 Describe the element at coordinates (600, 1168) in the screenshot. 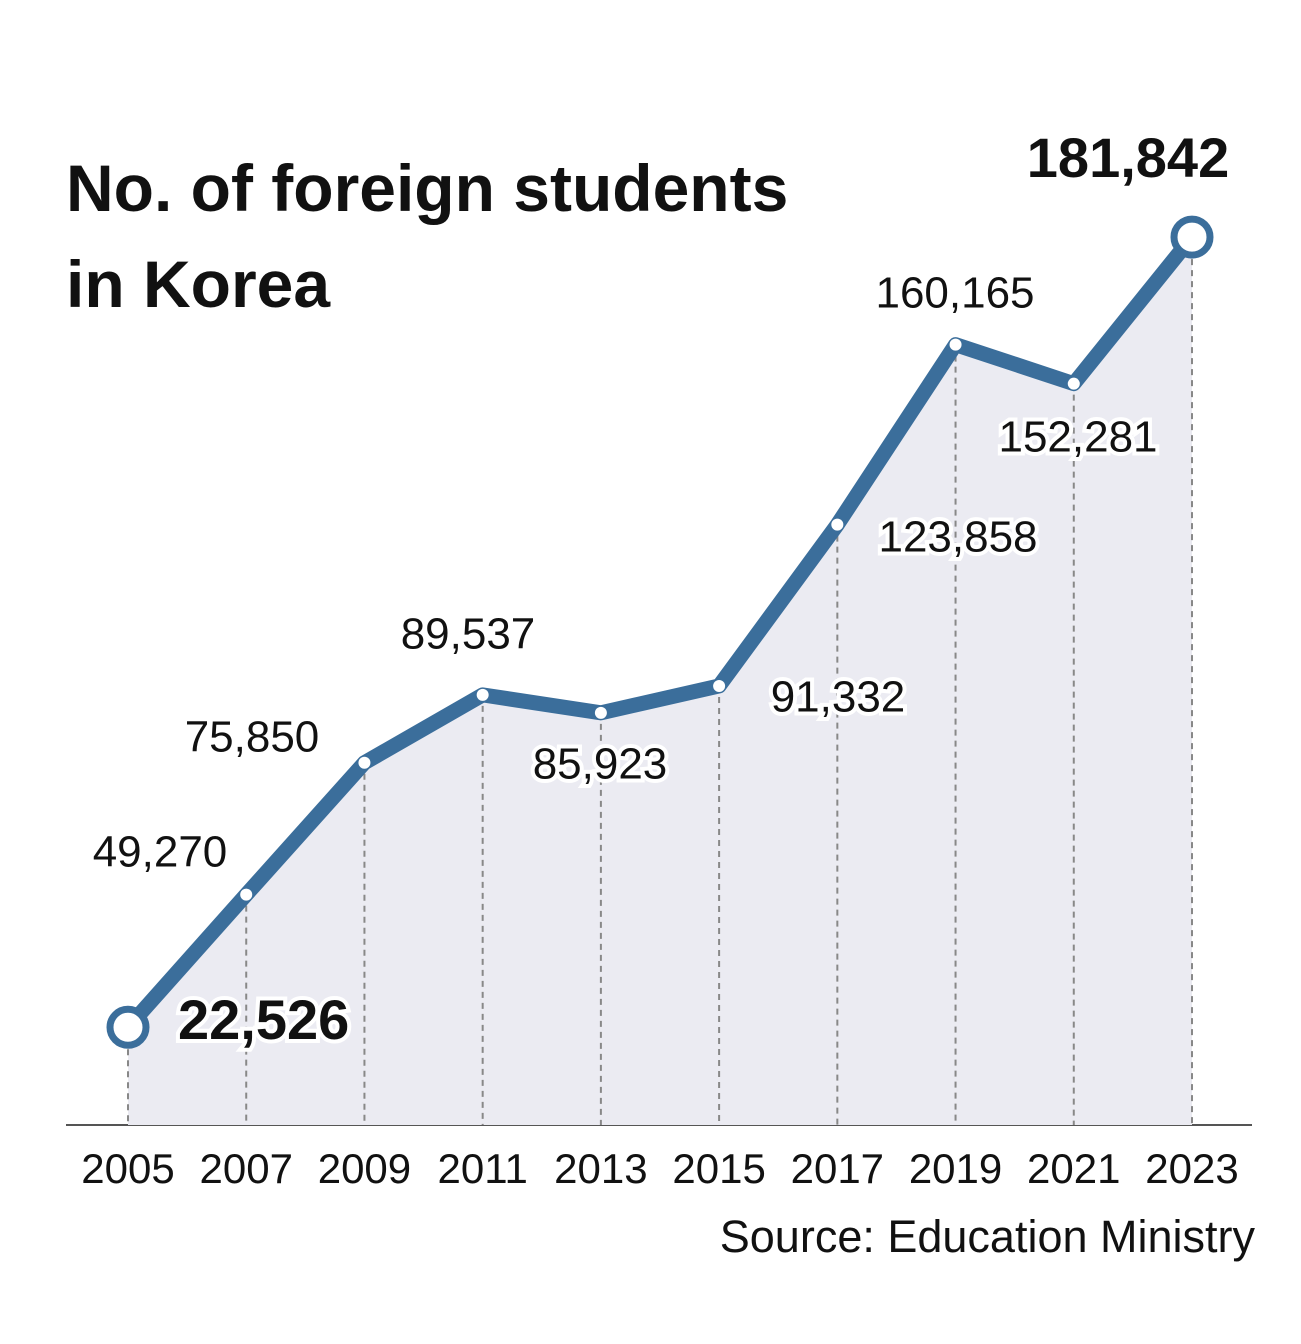

I see `x-tick-label: 2013` at that location.